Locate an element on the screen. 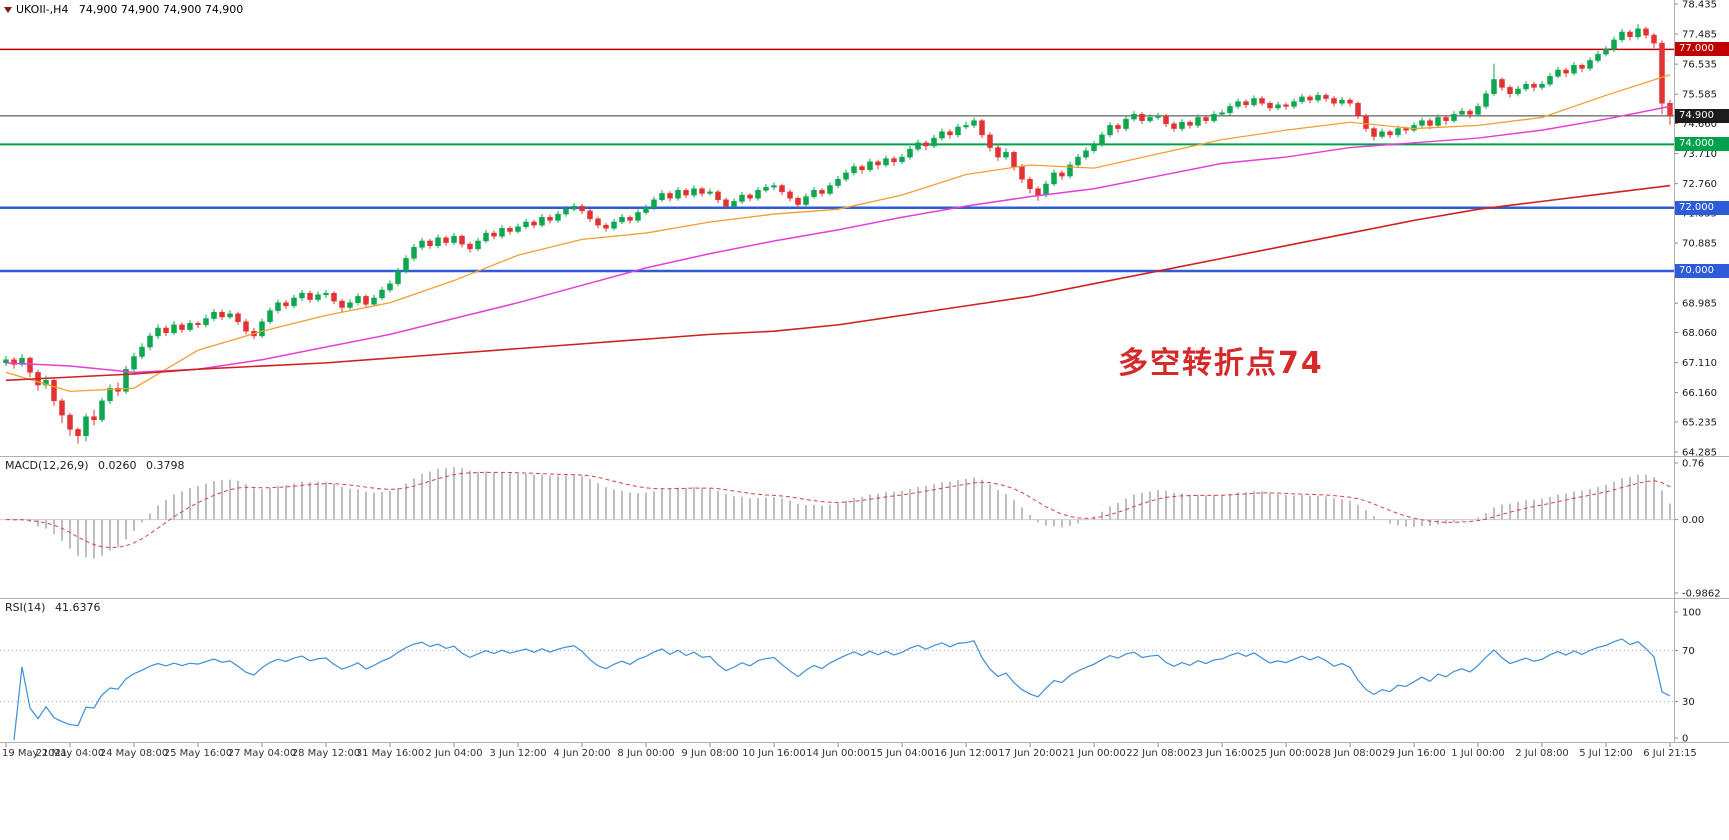 This screenshot has width=1729, height=840. chart-header: UKOIl-,H4 74,900 74,900 74,900 74,900 is located at coordinates (129, 9).